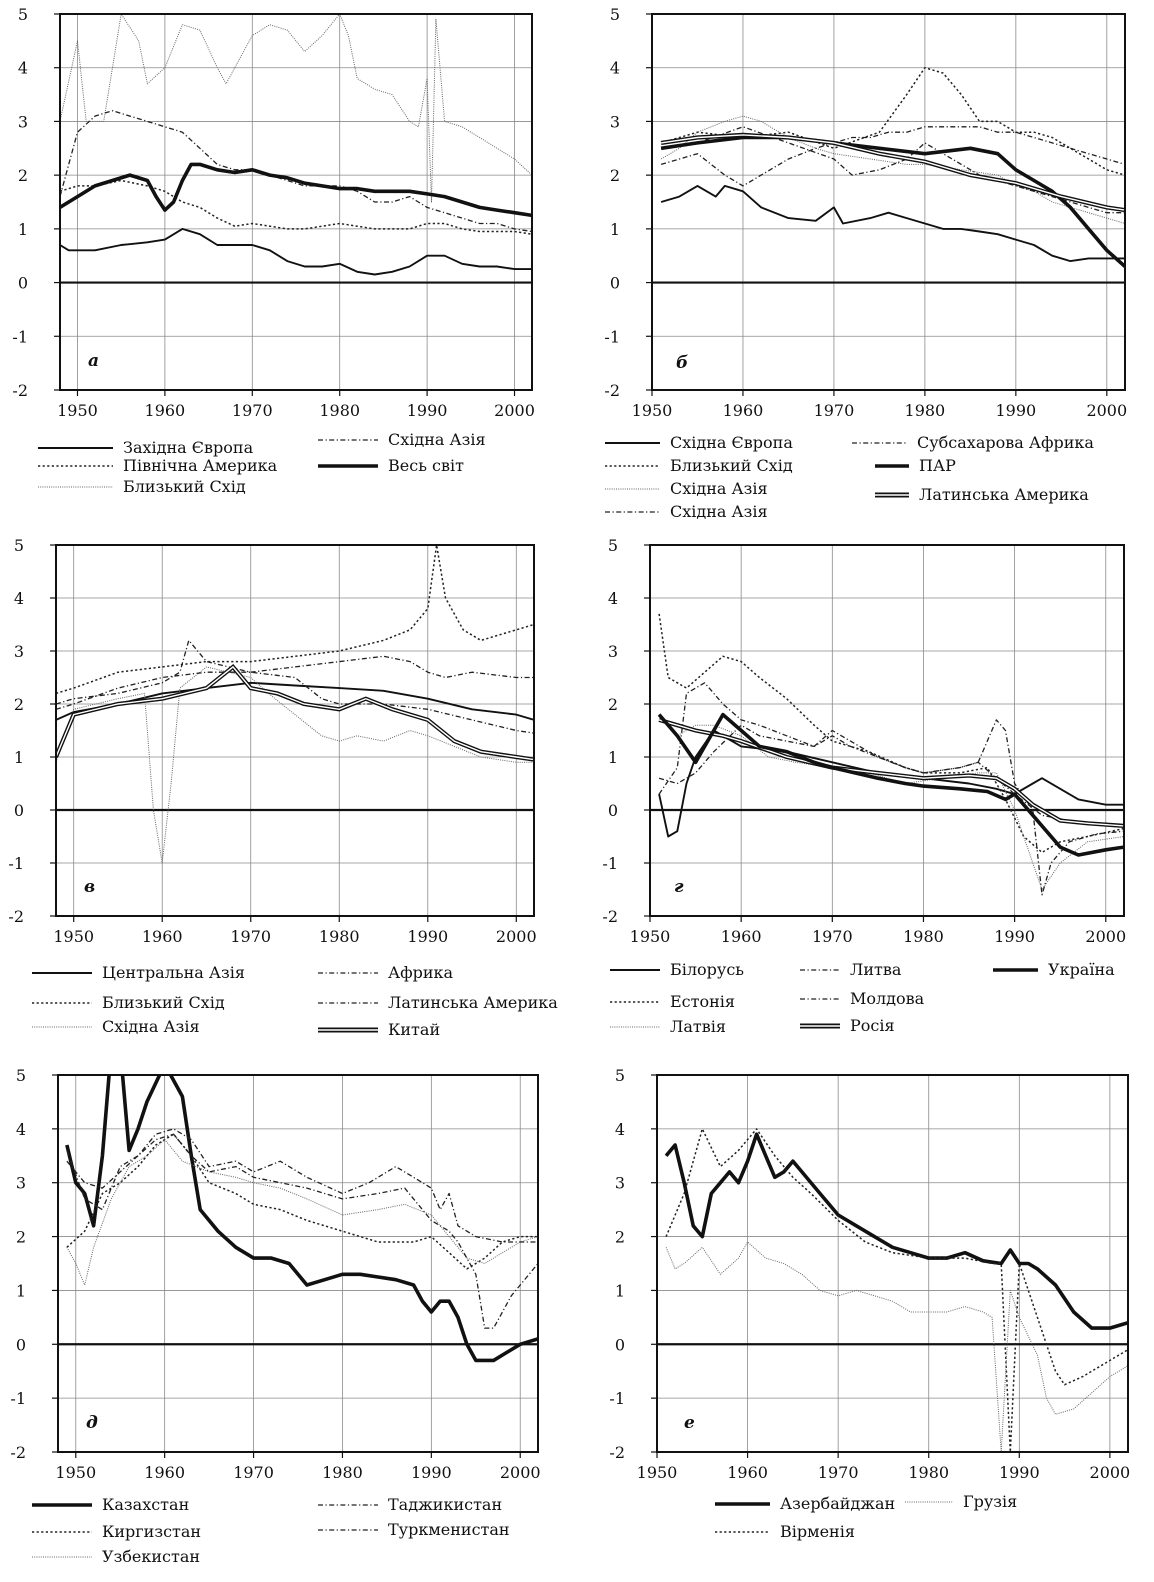 The height and width of the screenshot is (1582, 1154). Describe the element at coordinates (702, 1001) in the screenshot. I see `legend-label: Естонія` at that location.